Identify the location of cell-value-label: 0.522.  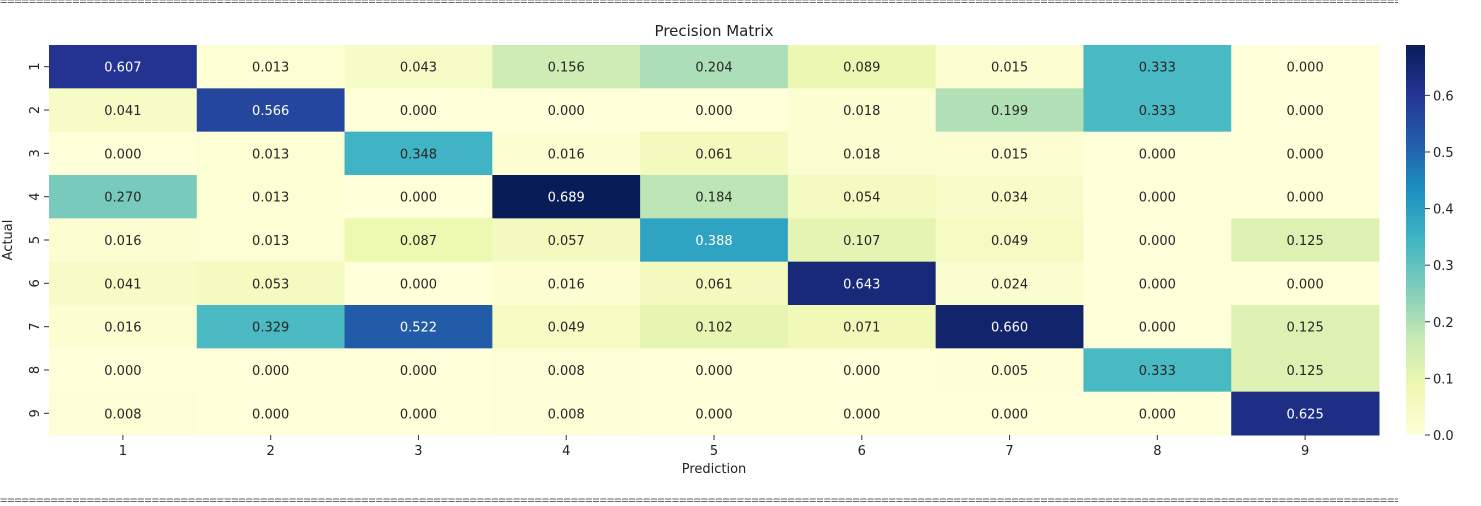
(418, 328).